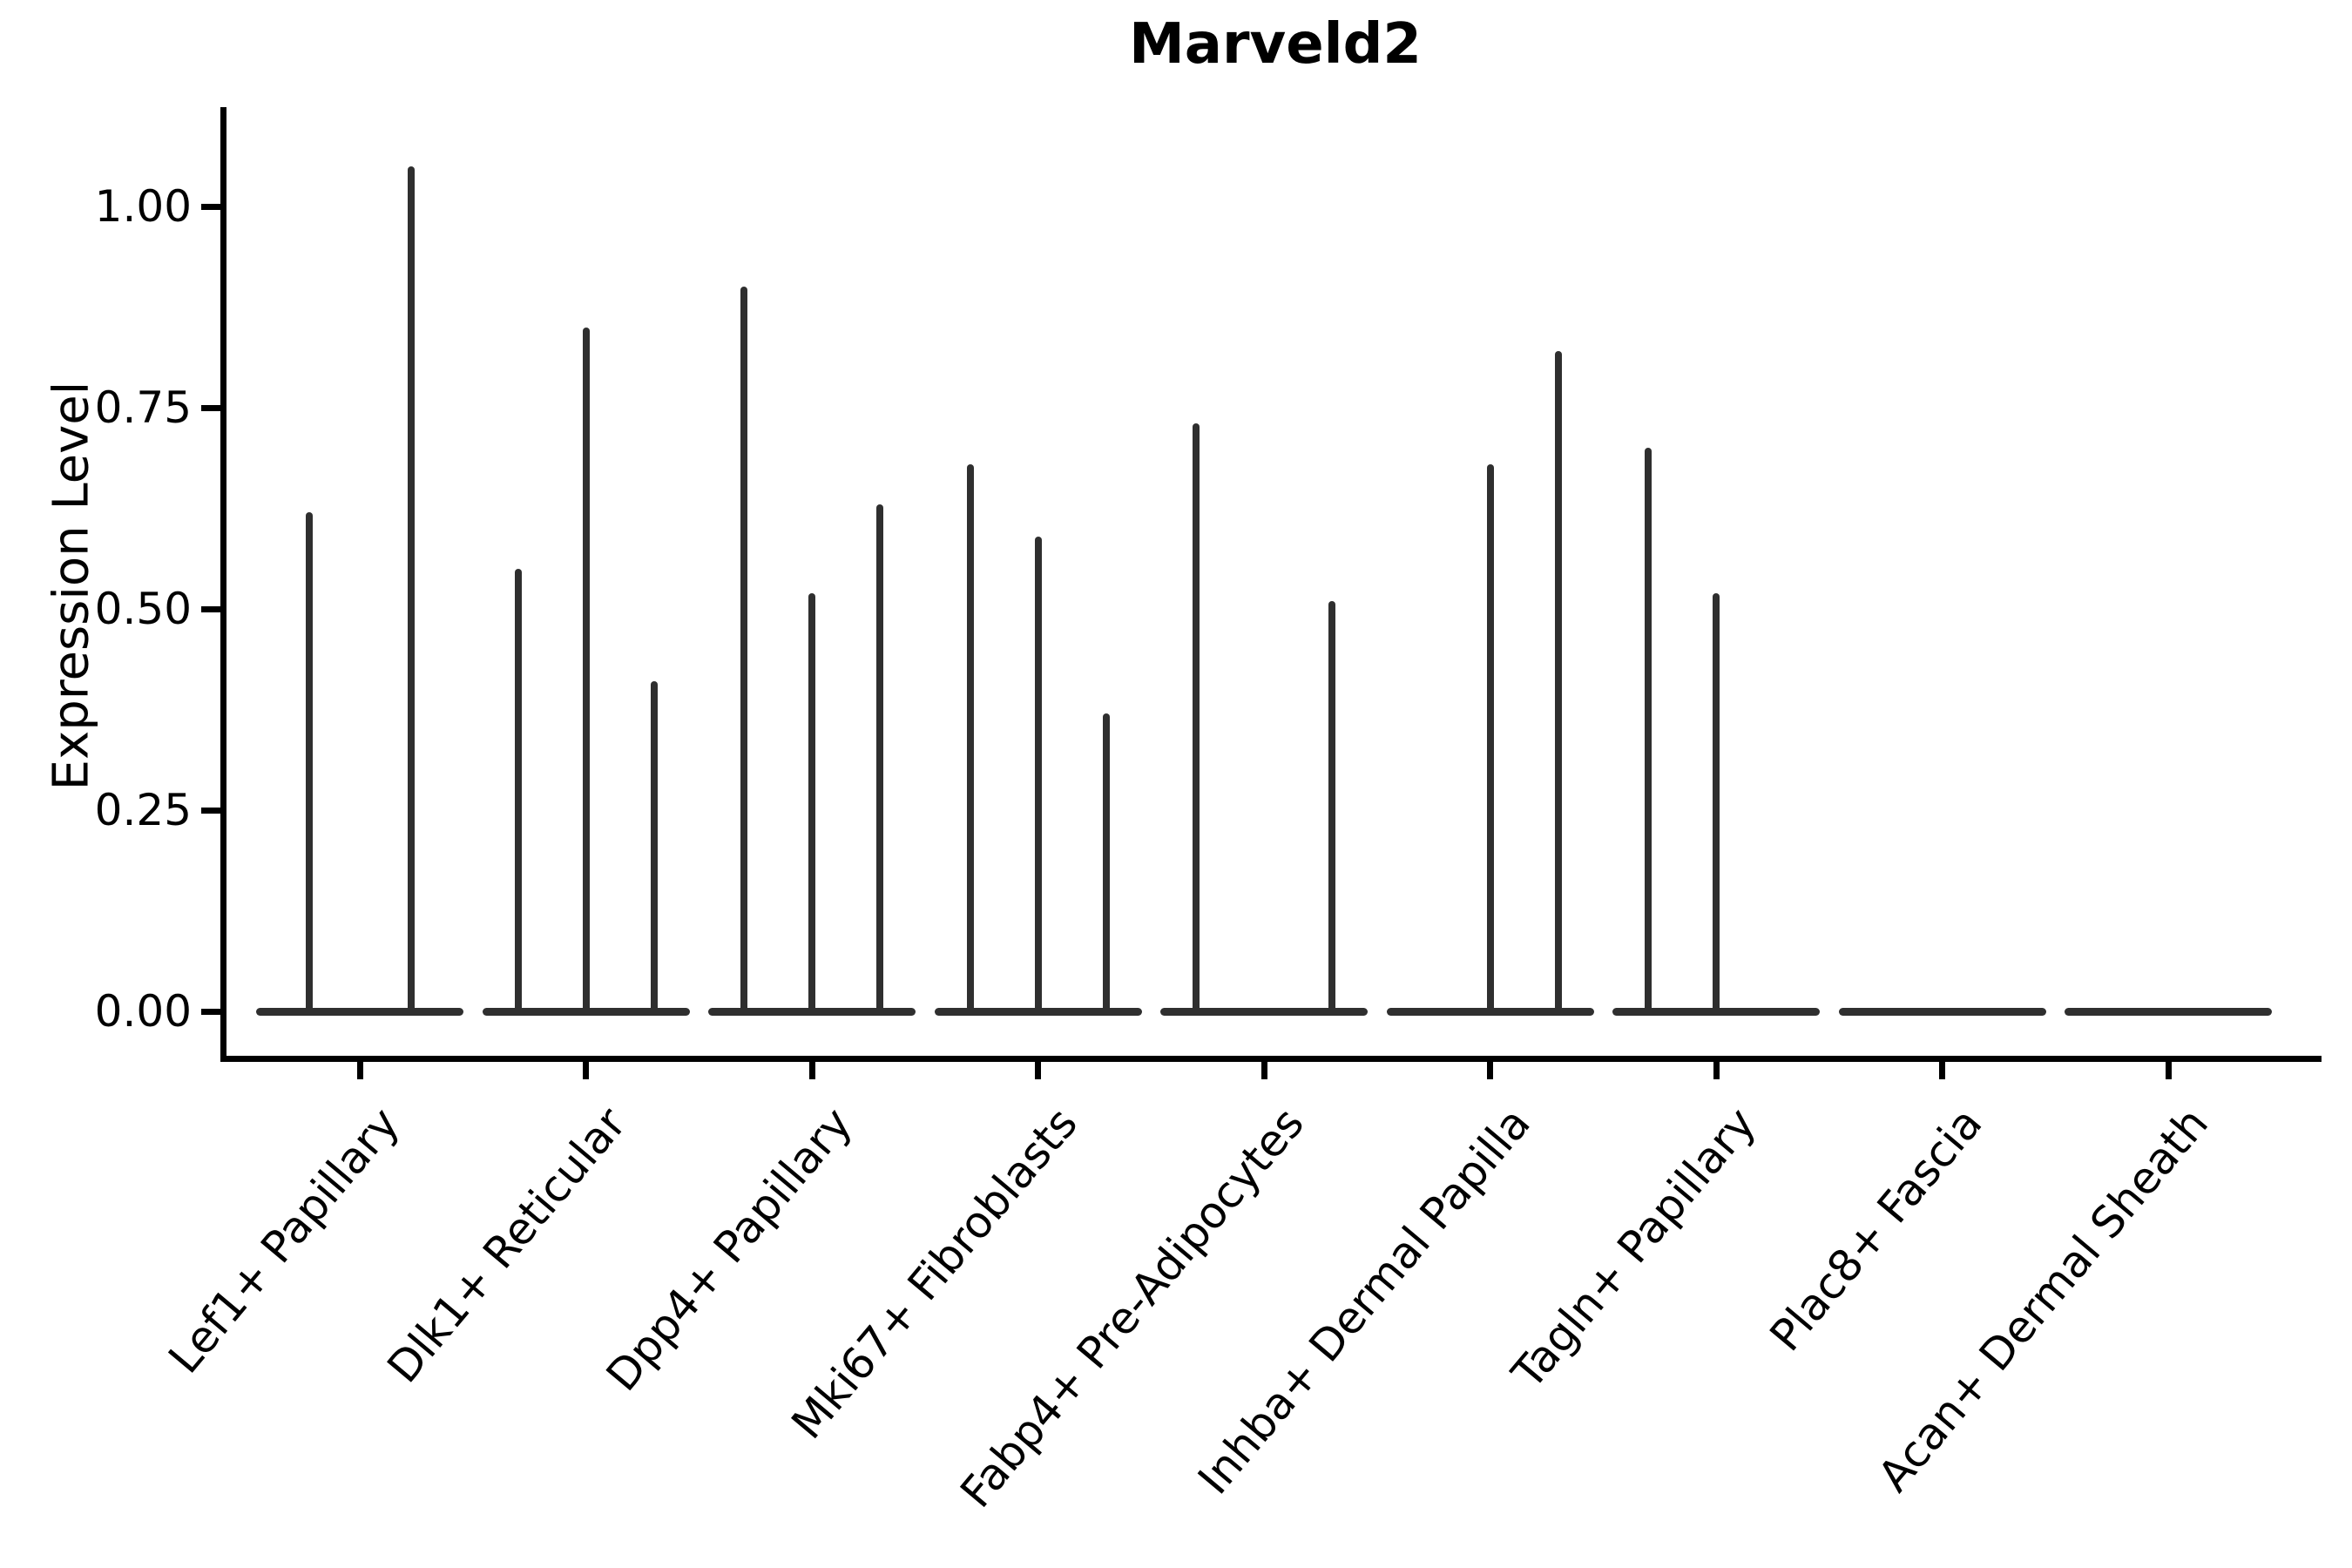  What do you see at coordinates (143, 1012) in the screenshot?
I see `y-tick-label: 0.00` at bounding box center [143, 1012].